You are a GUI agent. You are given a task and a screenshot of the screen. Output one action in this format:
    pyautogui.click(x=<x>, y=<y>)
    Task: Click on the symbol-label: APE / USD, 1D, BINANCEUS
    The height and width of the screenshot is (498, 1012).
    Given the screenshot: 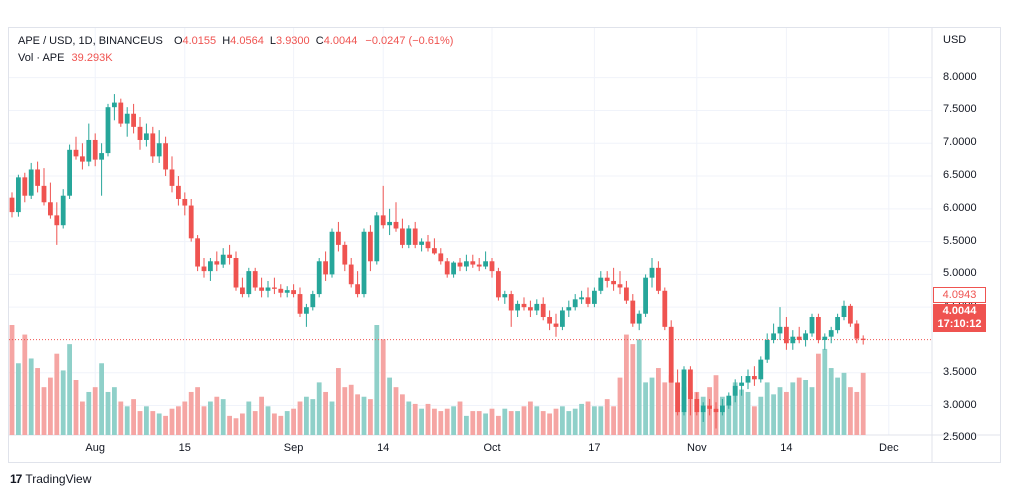 What is the action you would take?
    pyautogui.click(x=90, y=41)
    